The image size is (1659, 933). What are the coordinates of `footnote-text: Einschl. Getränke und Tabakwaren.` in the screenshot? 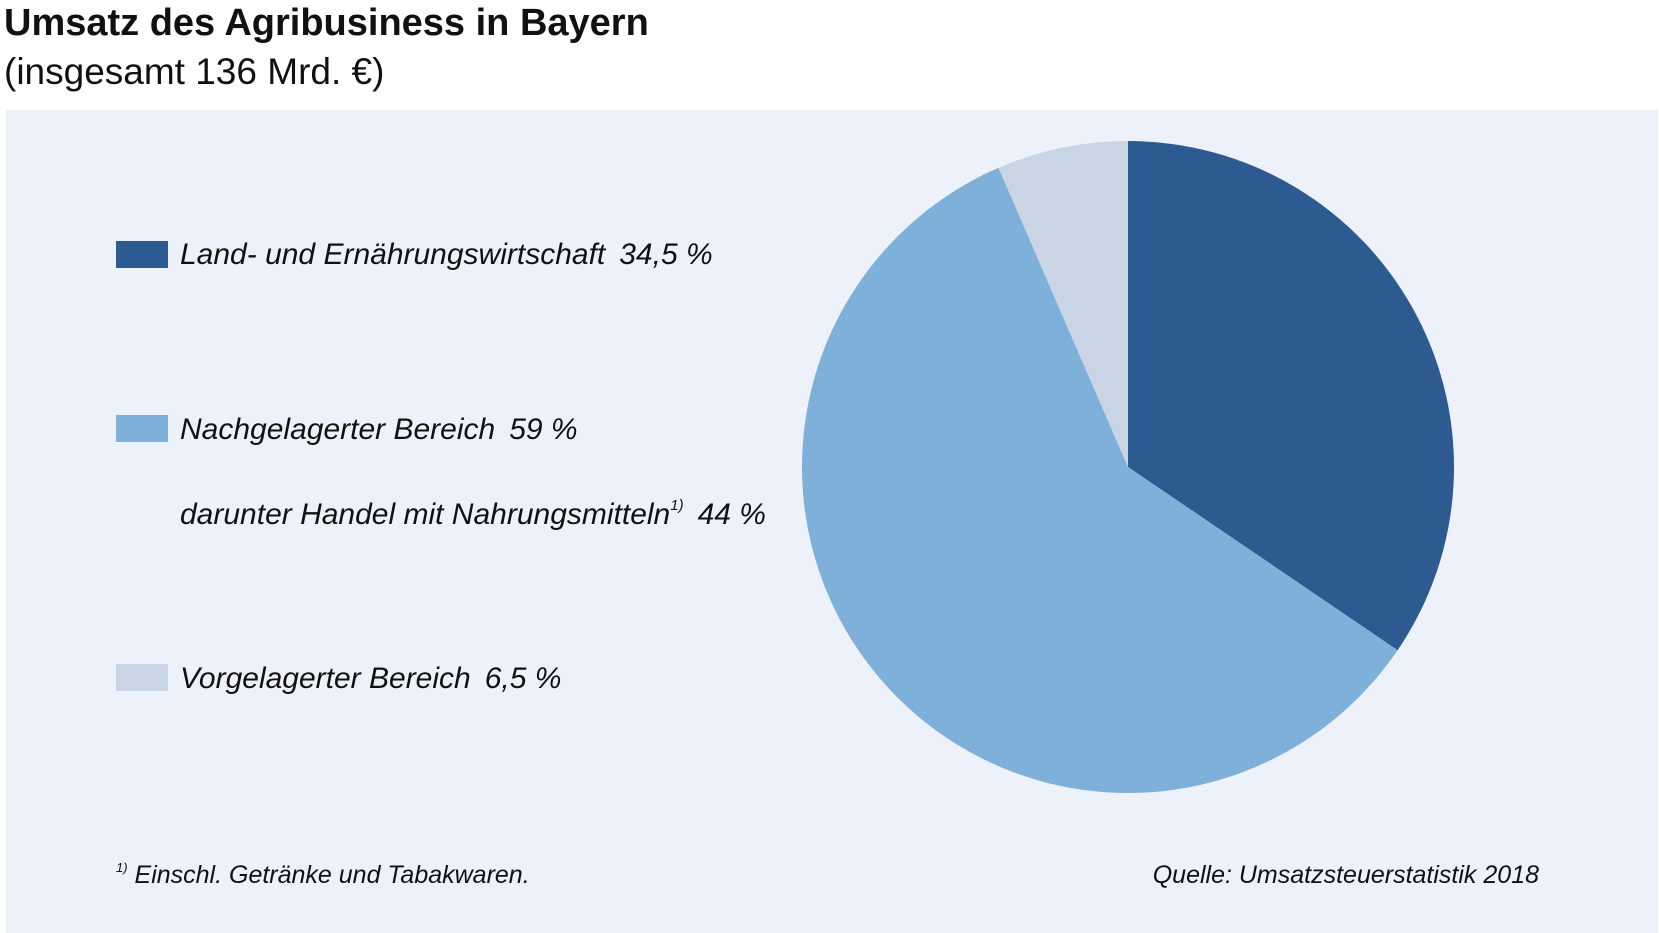 It's located at (332, 875).